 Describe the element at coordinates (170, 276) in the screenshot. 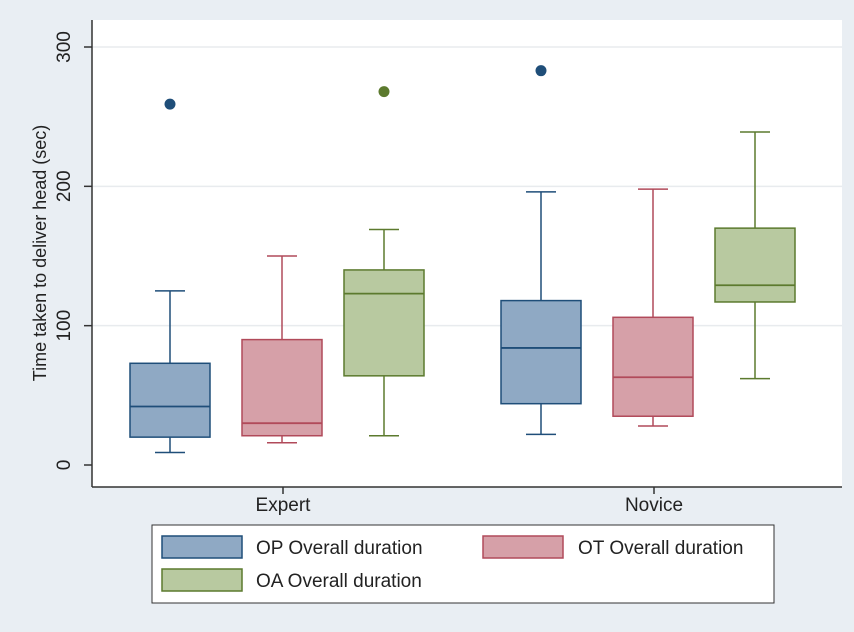

I see `box-op-expert` at that location.